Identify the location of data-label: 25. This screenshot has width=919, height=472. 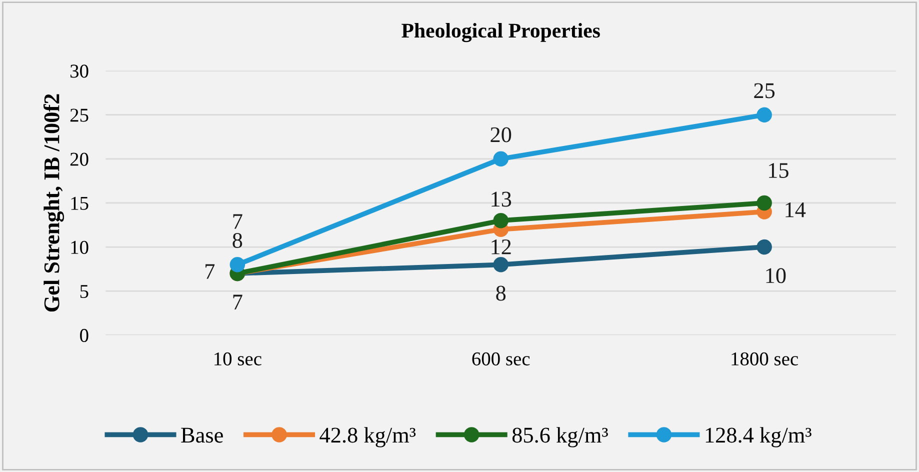
(764, 90).